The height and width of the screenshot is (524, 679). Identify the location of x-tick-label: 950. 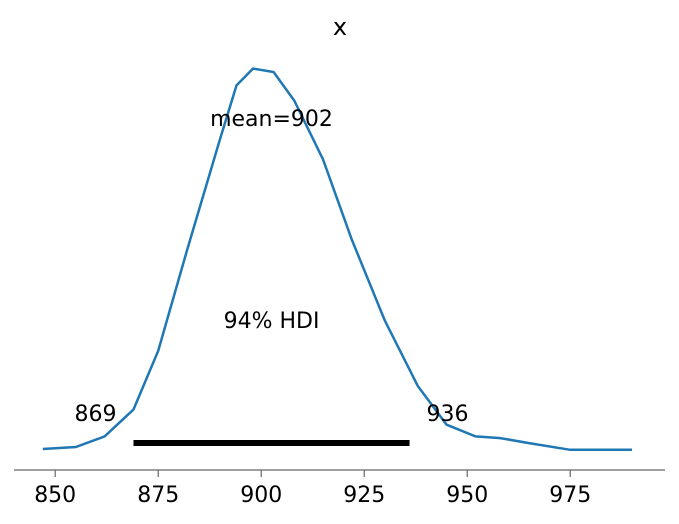
(467, 495).